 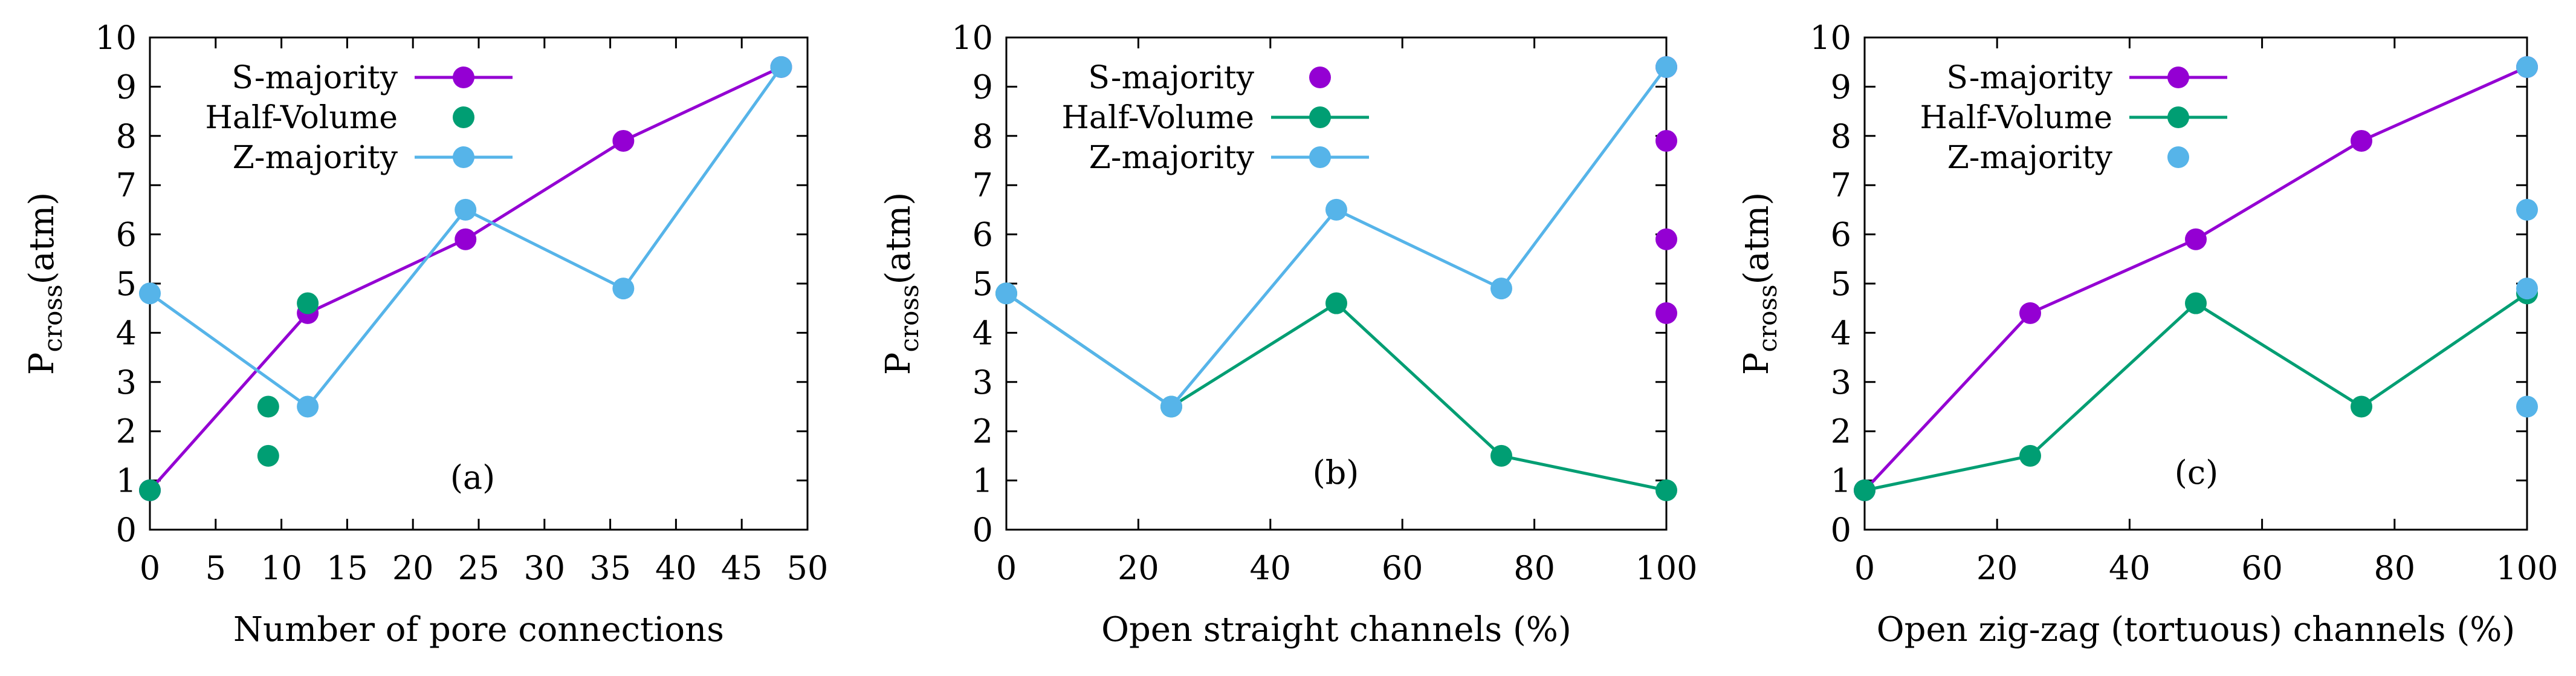 I want to click on legend-entry: S-majority, so click(x=2086, y=78).